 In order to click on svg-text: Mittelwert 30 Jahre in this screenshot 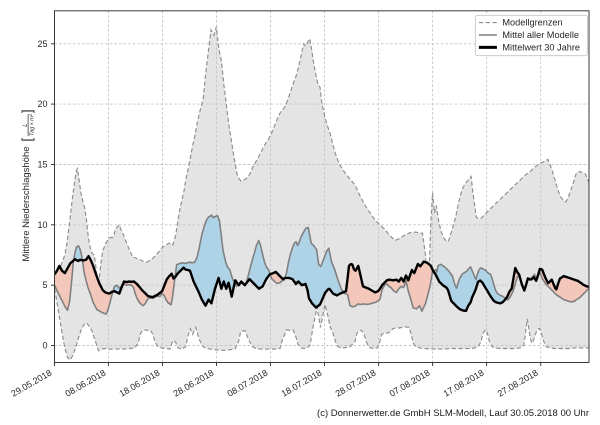, I will do `click(541, 47)`.